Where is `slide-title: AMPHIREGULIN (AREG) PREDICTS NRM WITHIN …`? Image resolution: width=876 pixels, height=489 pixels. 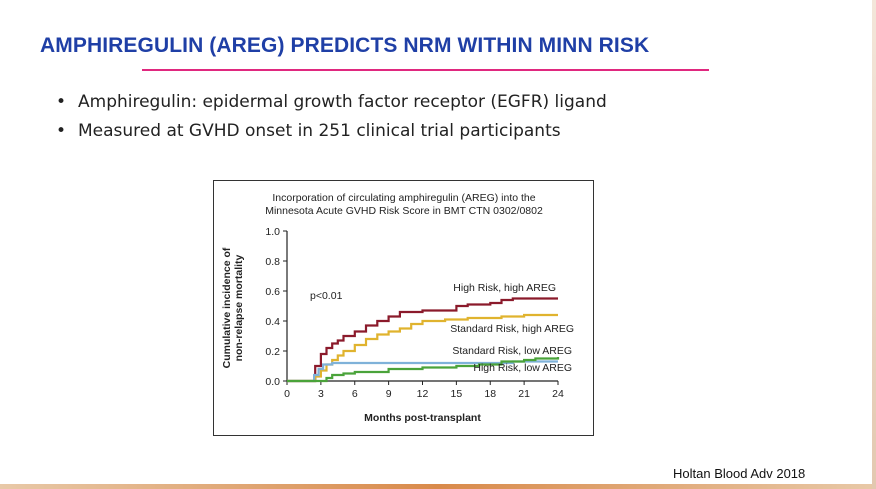 slide-title: AMPHIREGULIN (AREG) PREDICTS NRM WITHIN … is located at coordinates (345, 45).